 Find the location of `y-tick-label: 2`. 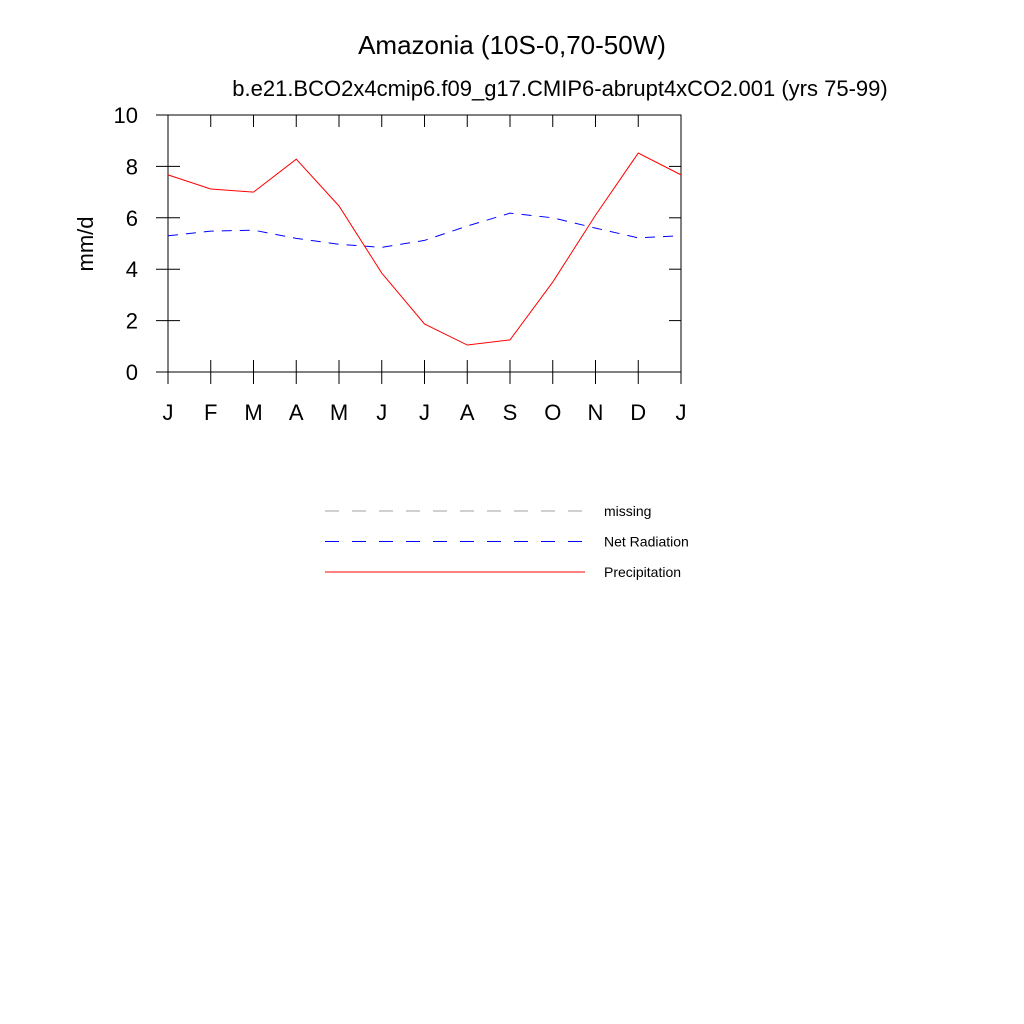

y-tick-label: 2 is located at coordinates (132, 321).